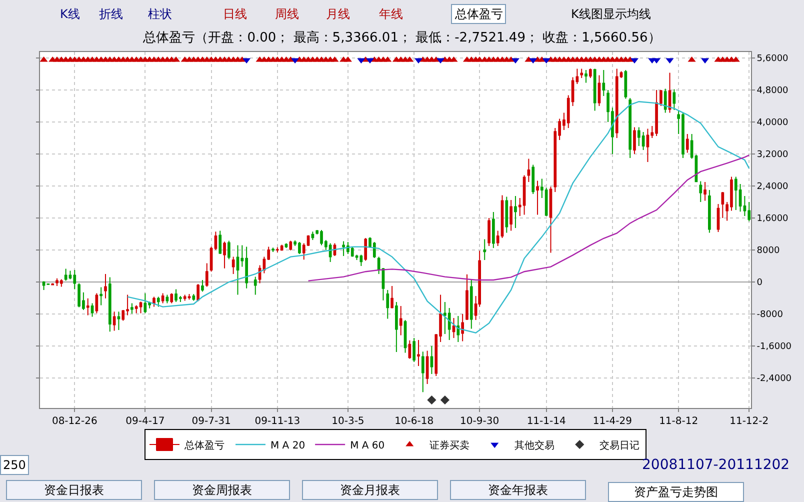  What do you see at coordinates (772, 91) in the screenshot?
I see `y-tick-label: 4,8000` at bounding box center [772, 91].